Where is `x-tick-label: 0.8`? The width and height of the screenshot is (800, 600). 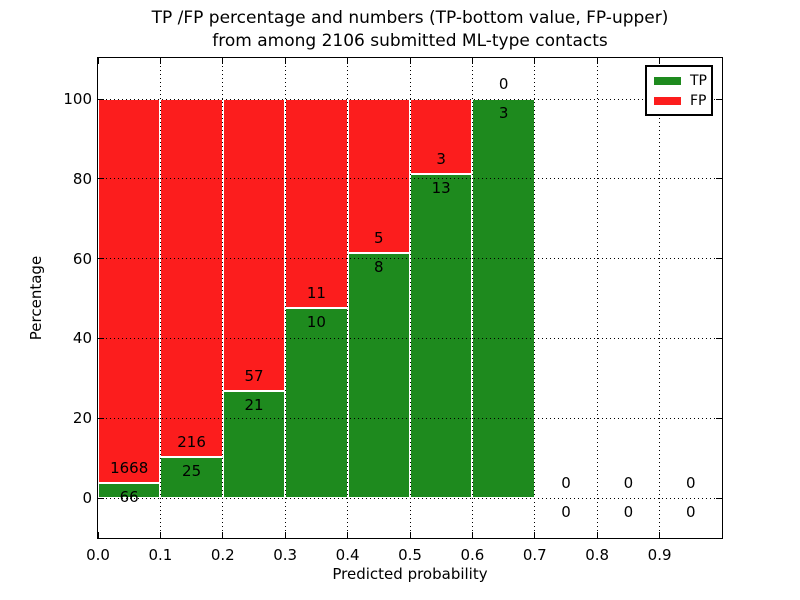 x-tick-label: 0.8 is located at coordinates (597, 555).